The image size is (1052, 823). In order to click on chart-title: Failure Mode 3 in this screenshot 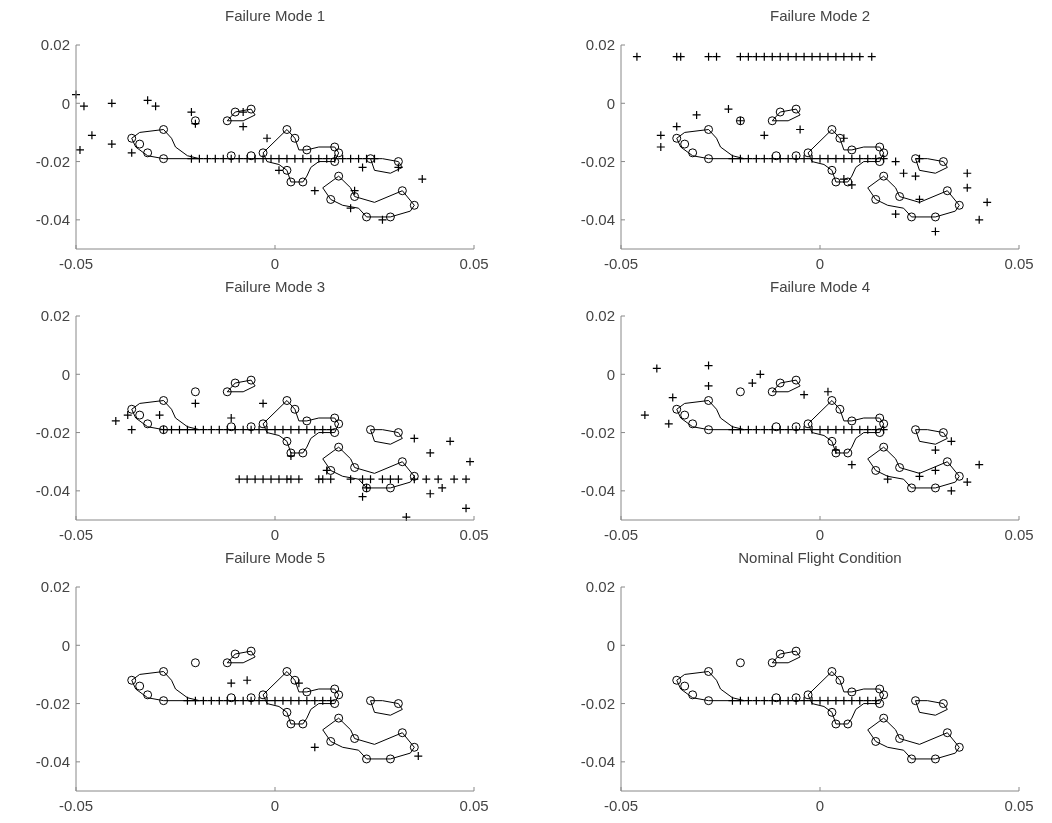, I will do `click(275, 286)`.